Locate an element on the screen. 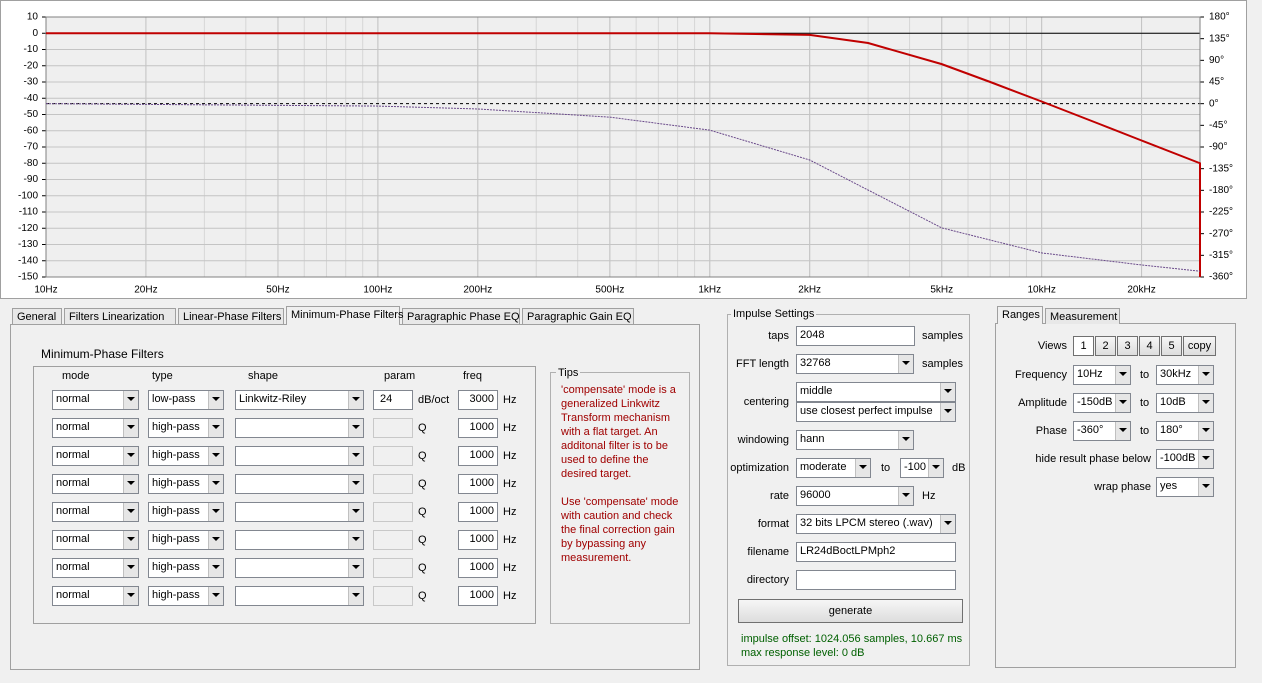  generate-button: generate is located at coordinates (850, 611).